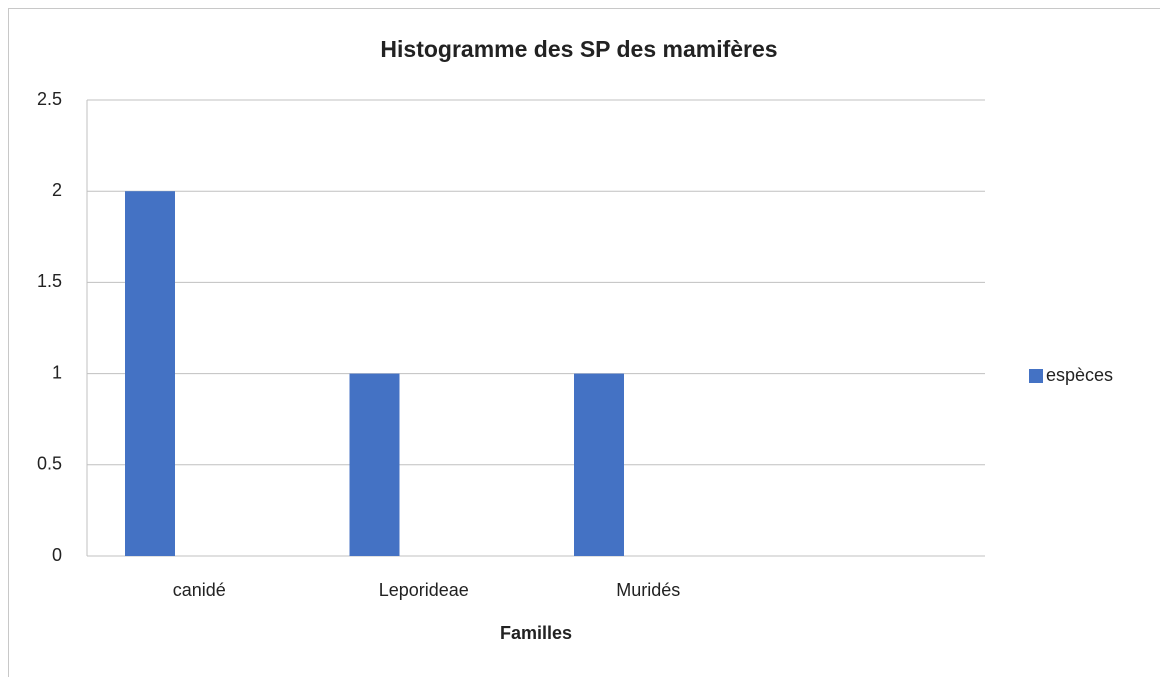 The height and width of the screenshot is (677, 1160). I want to click on y-tick-label: 2, so click(57, 190).